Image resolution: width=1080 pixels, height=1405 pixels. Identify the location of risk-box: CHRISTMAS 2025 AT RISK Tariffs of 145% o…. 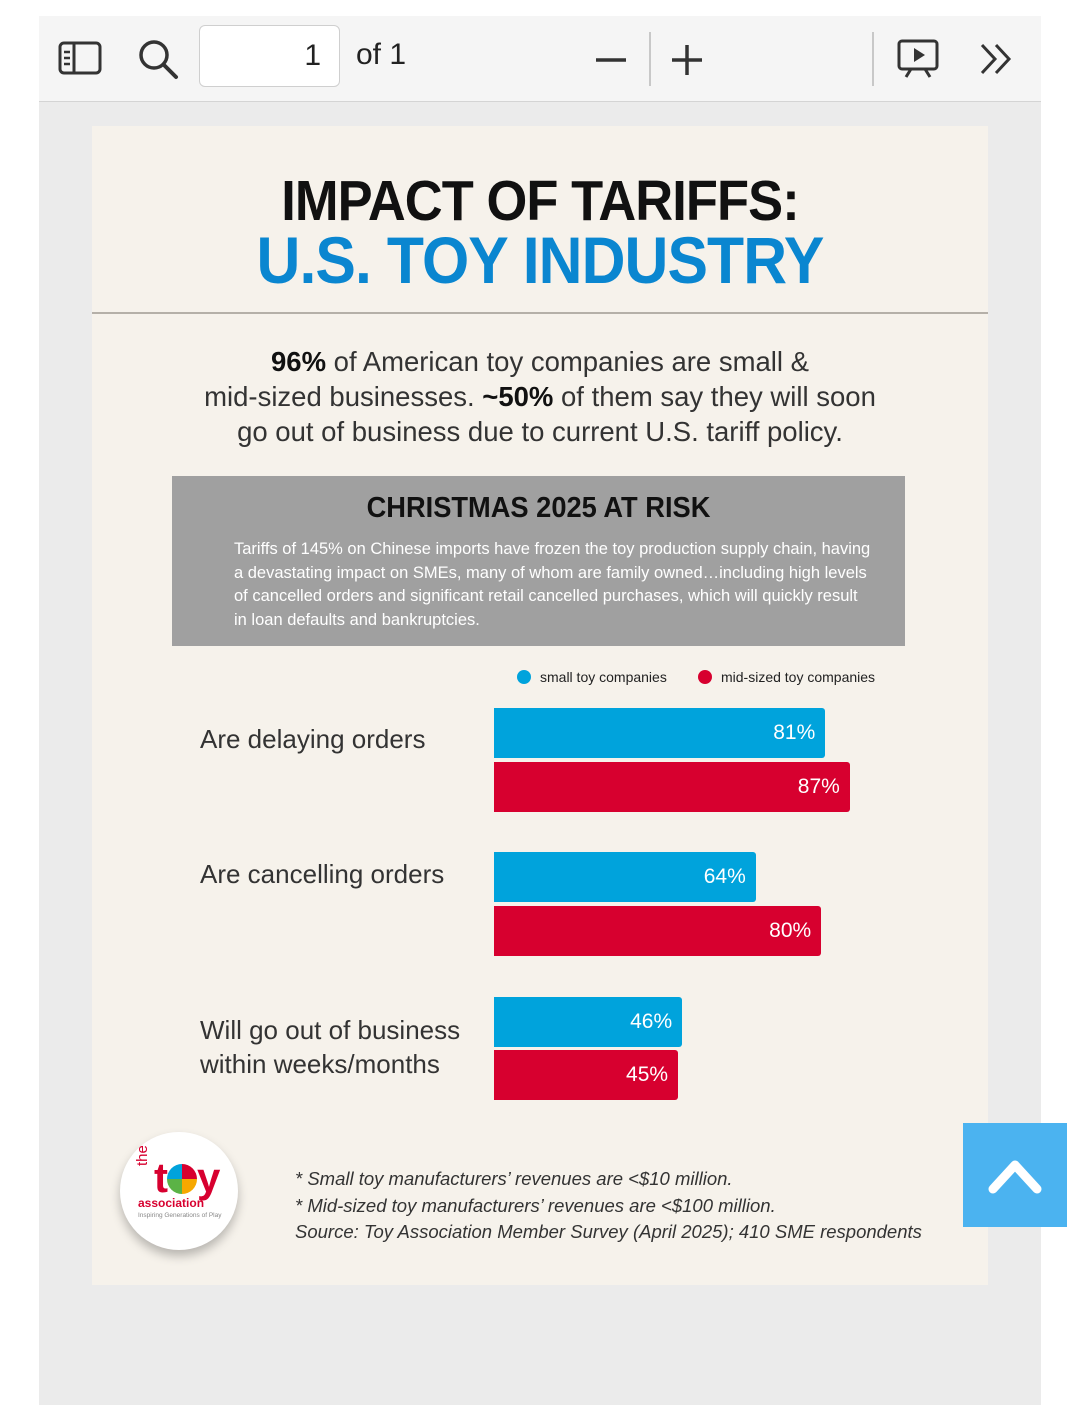
(538, 561).